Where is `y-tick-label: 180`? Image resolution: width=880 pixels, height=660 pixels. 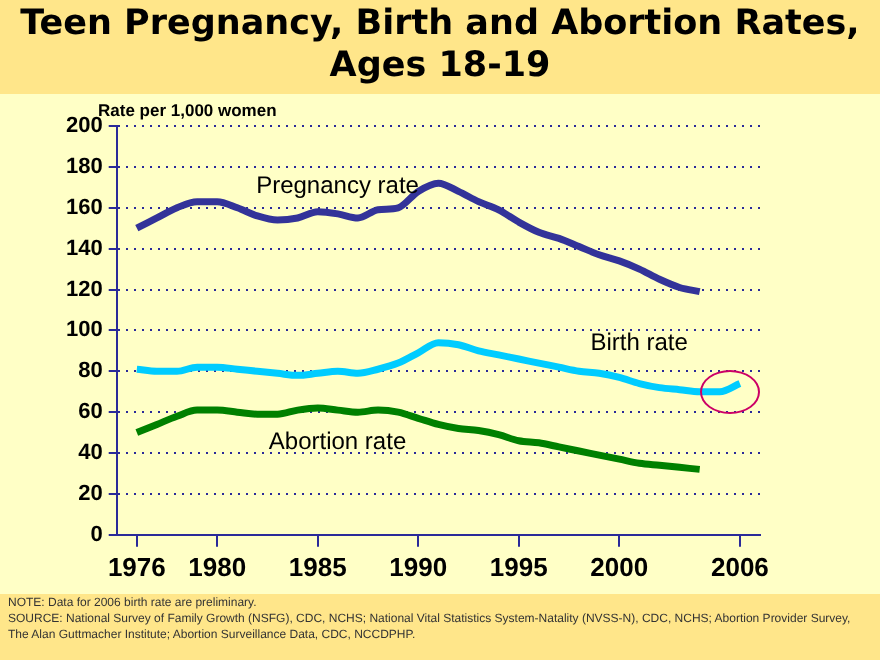 y-tick-label: 180 is located at coordinates (84, 166).